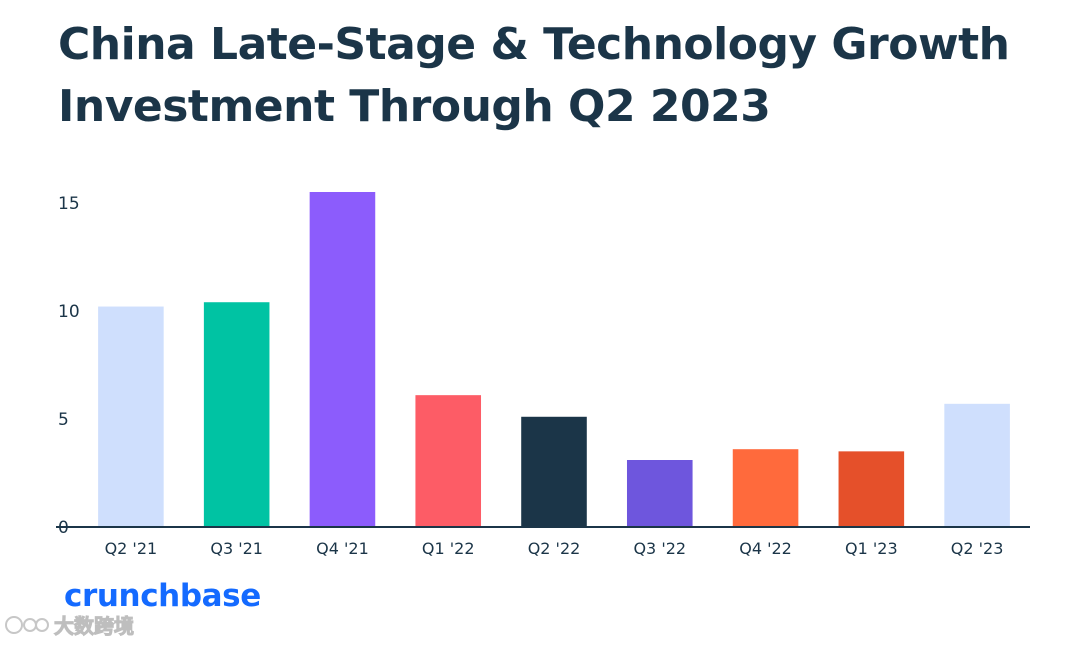 This screenshot has height=646, width=1080. What do you see at coordinates (236, 548) in the screenshot?
I see `x-tick-label: Q3 '21` at bounding box center [236, 548].